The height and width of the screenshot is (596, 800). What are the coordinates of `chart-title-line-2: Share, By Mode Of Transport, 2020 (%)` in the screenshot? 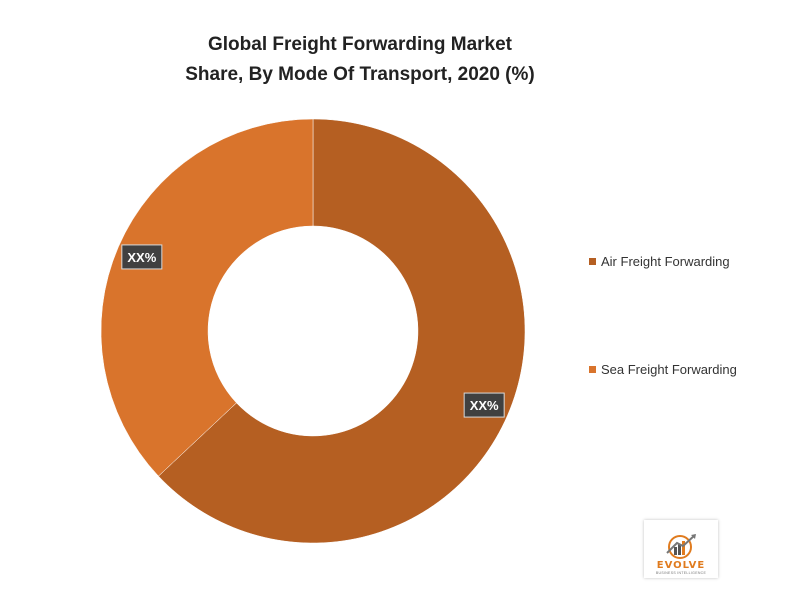 It's located at (360, 74).